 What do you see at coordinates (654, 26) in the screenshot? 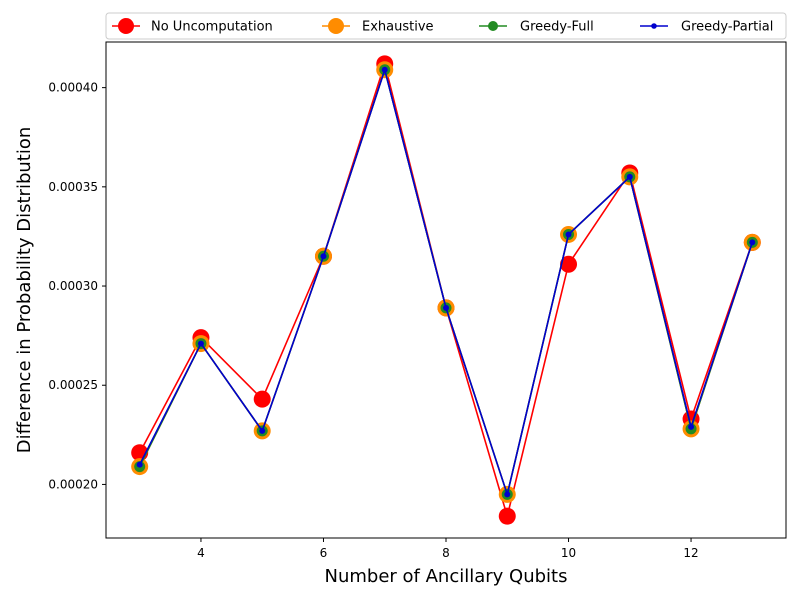
I see `legend-marker-greedy-partial` at bounding box center [654, 26].